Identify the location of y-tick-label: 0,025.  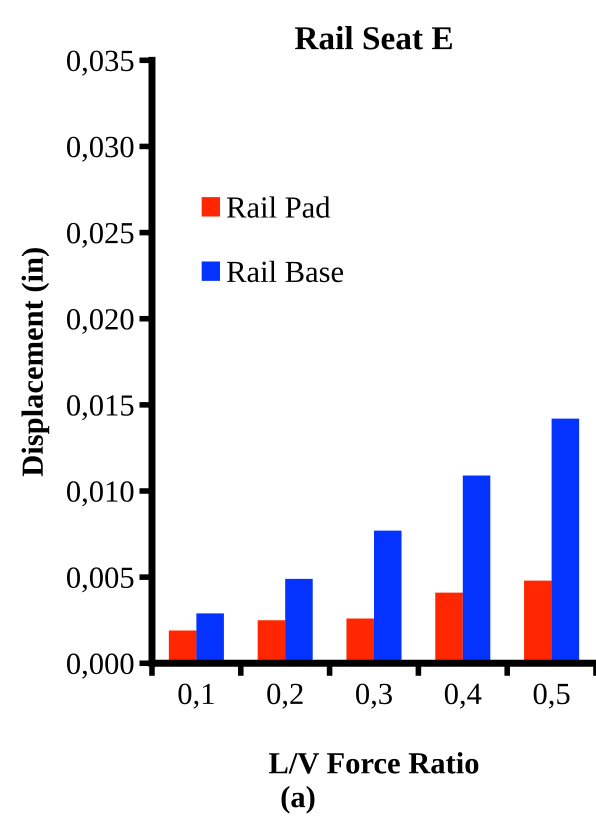
(100, 235).